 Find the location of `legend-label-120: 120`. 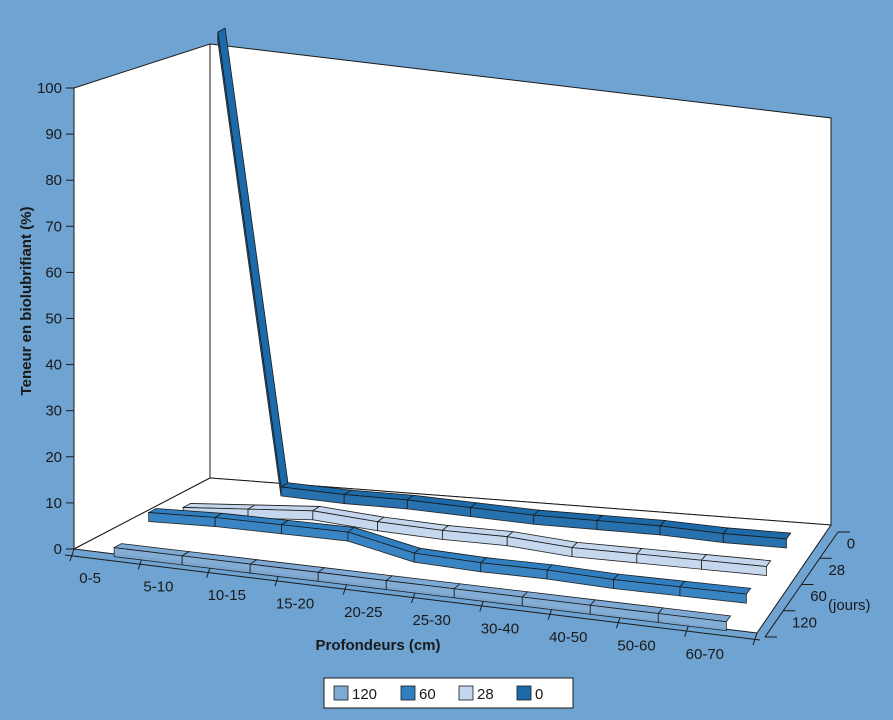

legend-label-120: 120 is located at coordinates (364, 694).